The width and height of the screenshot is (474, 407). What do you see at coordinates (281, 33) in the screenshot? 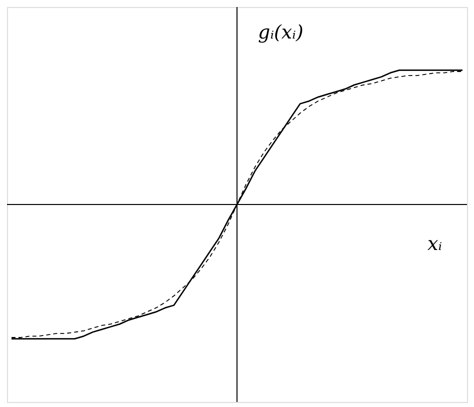
I see `y-axis-title: gᵢ(xᵢ)` at bounding box center [281, 33].